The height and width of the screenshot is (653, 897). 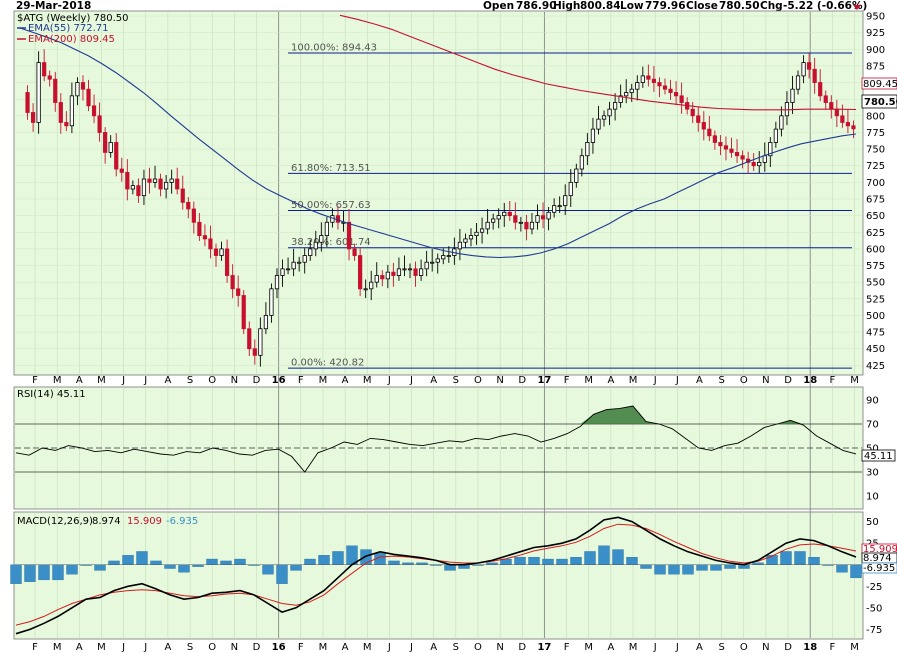 I want to click on ema200-value-tag, so click(x=879, y=83).